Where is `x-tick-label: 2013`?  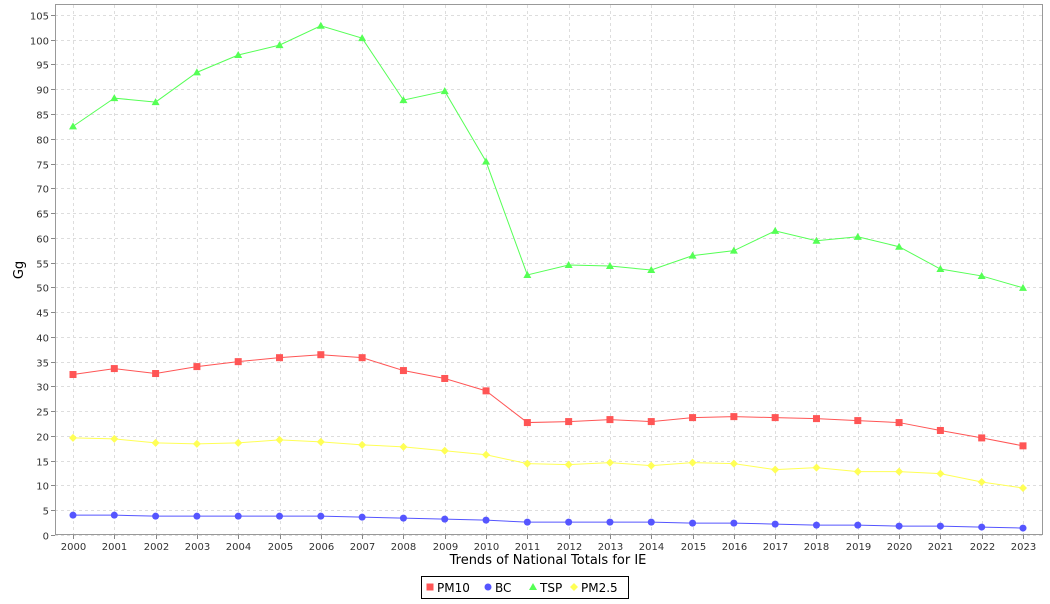
x-tick-label: 2013 is located at coordinates (610, 547).